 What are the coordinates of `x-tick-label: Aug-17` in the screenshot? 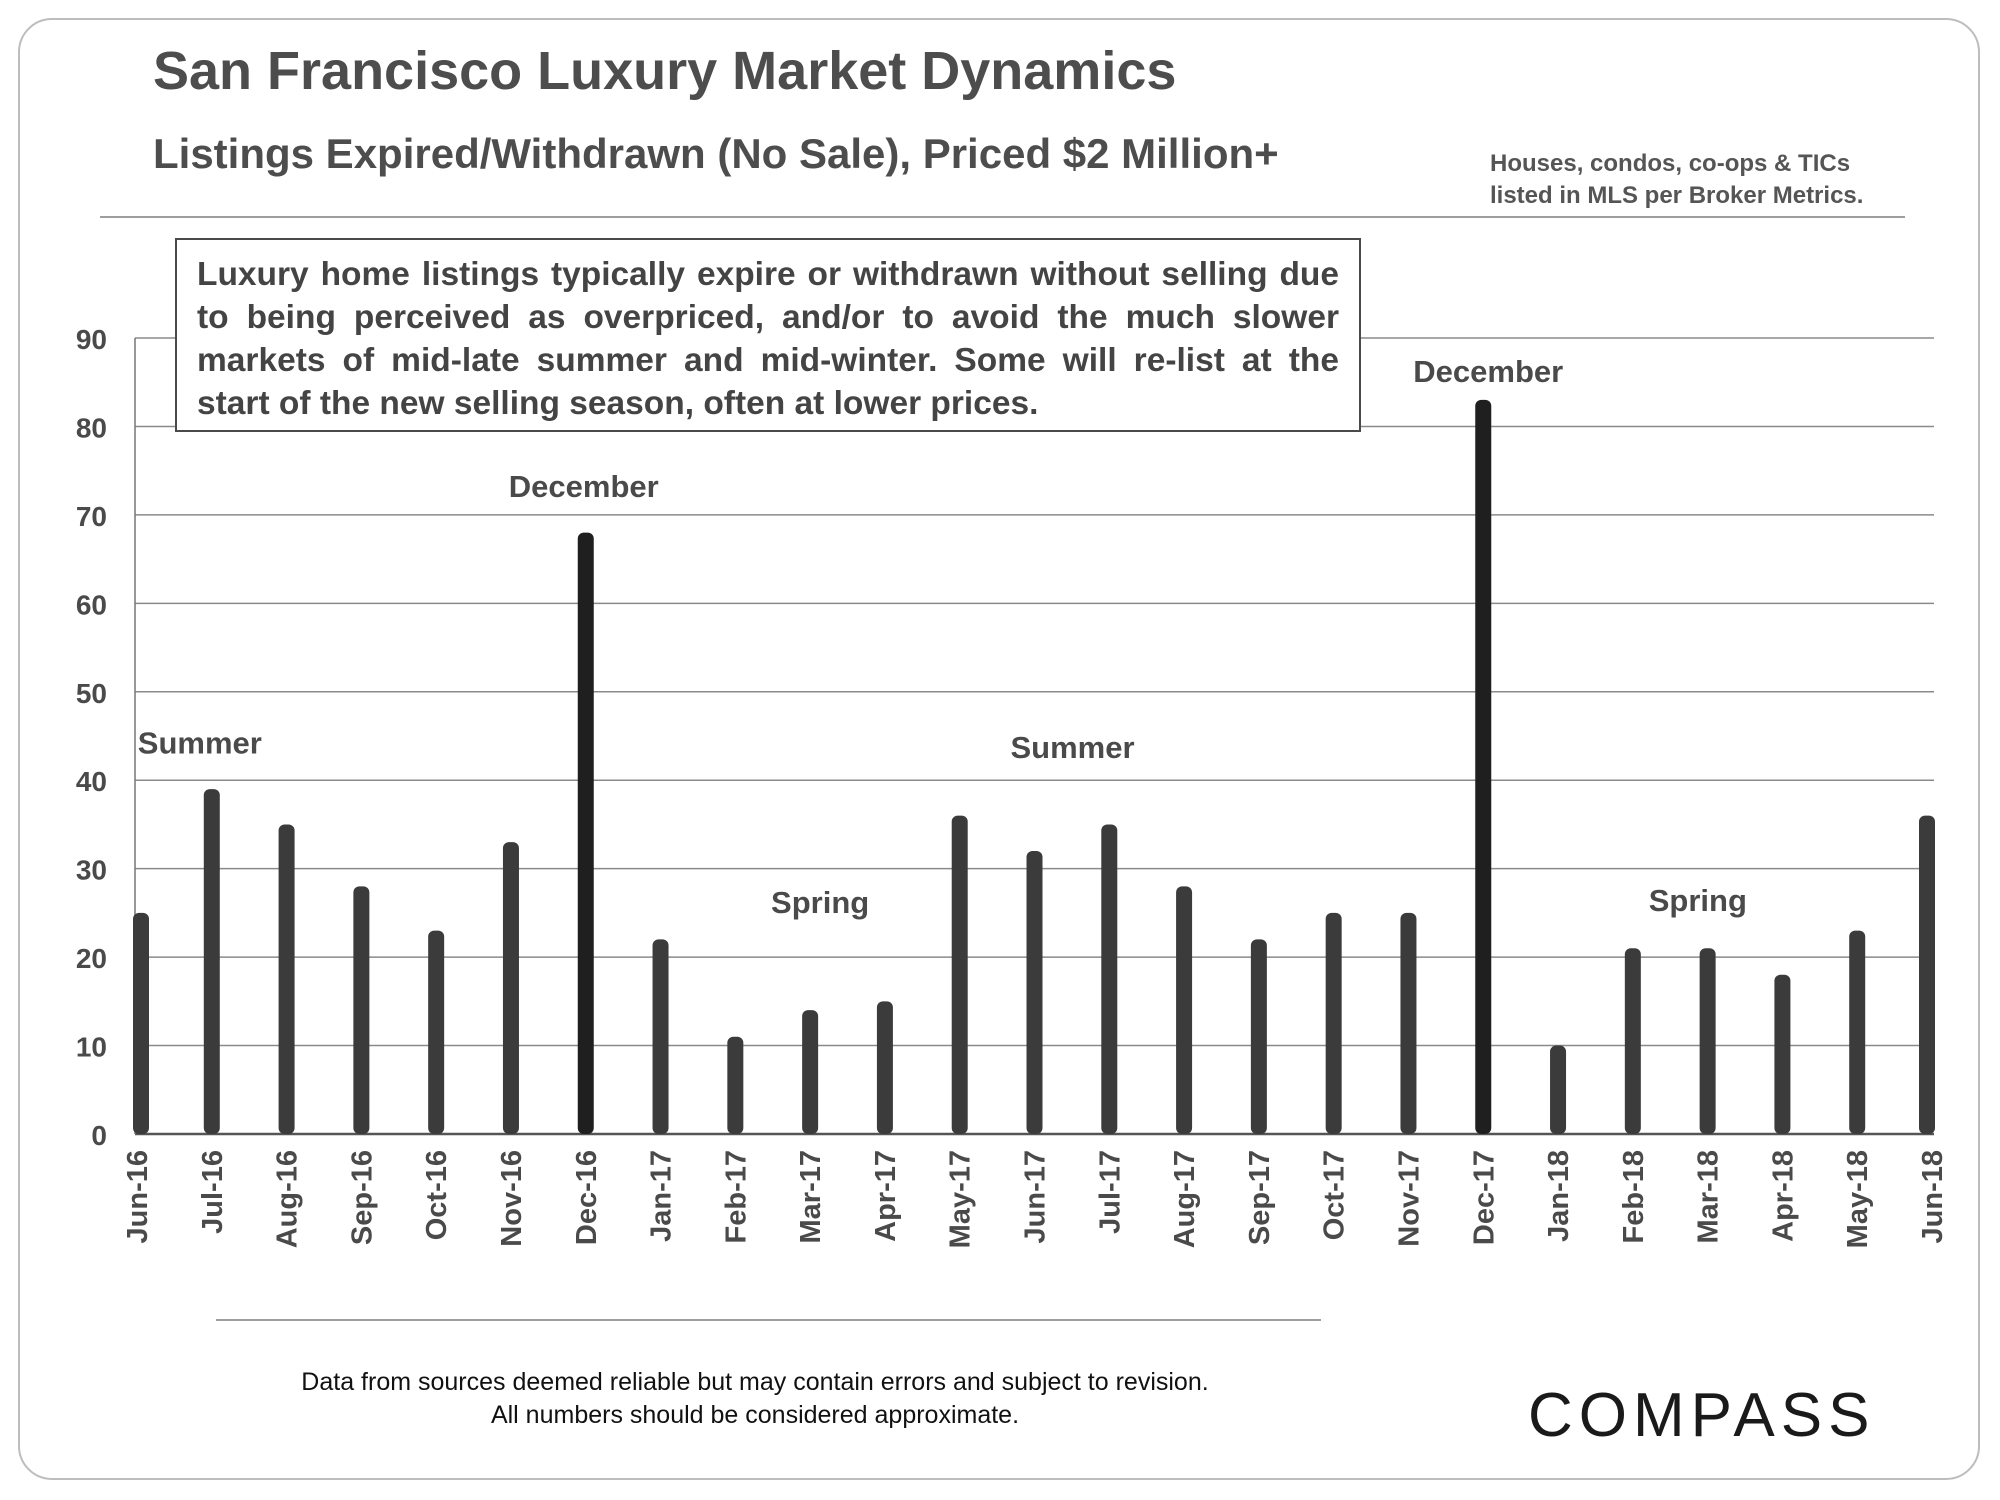 It's located at (1185, 1199).